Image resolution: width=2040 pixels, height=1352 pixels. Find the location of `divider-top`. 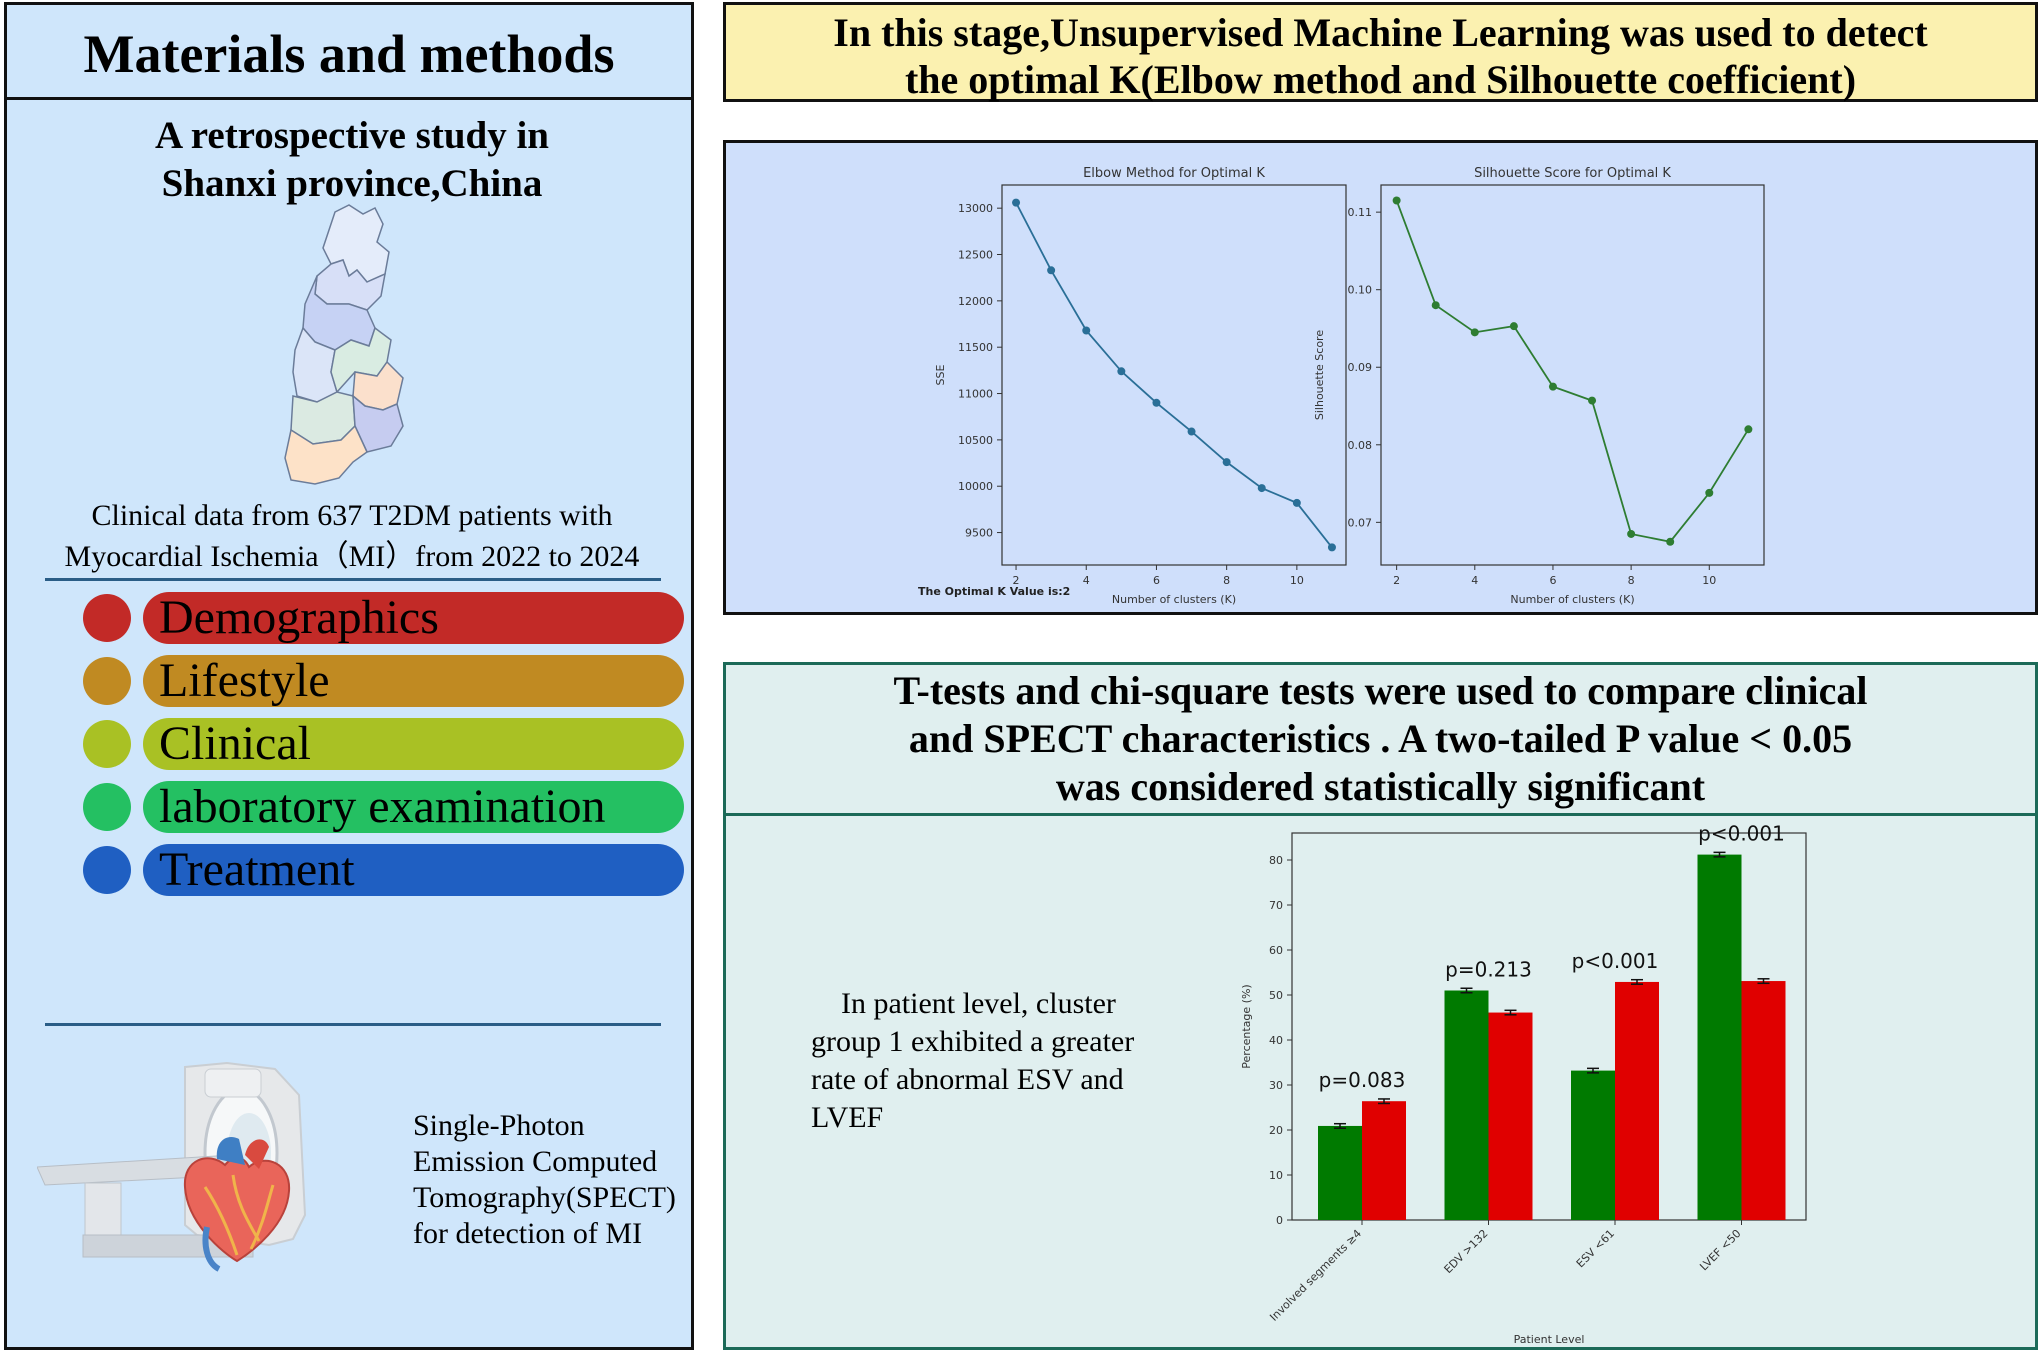

divider-top is located at coordinates (353, 579).